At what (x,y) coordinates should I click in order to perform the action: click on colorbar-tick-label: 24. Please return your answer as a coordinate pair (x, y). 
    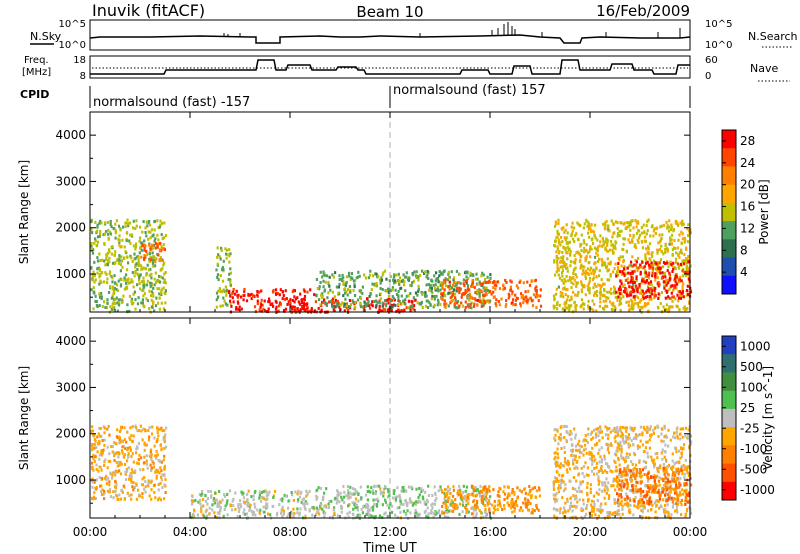
    Looking at the image, I should click on (747, 163).